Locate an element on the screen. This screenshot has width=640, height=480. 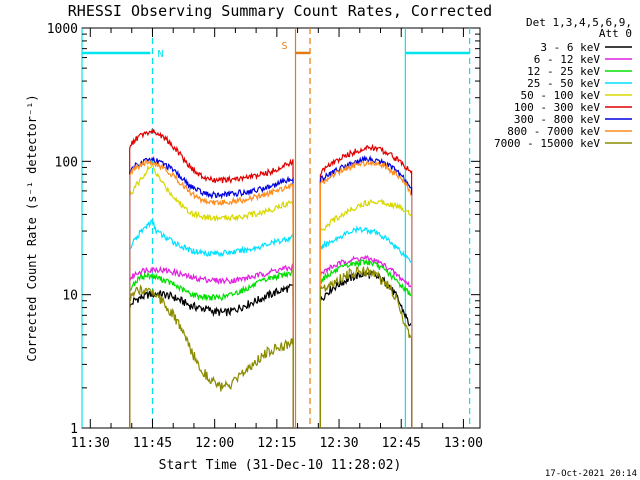
x-tick-label-2: 12:00 is located at coordinates (214, 443).